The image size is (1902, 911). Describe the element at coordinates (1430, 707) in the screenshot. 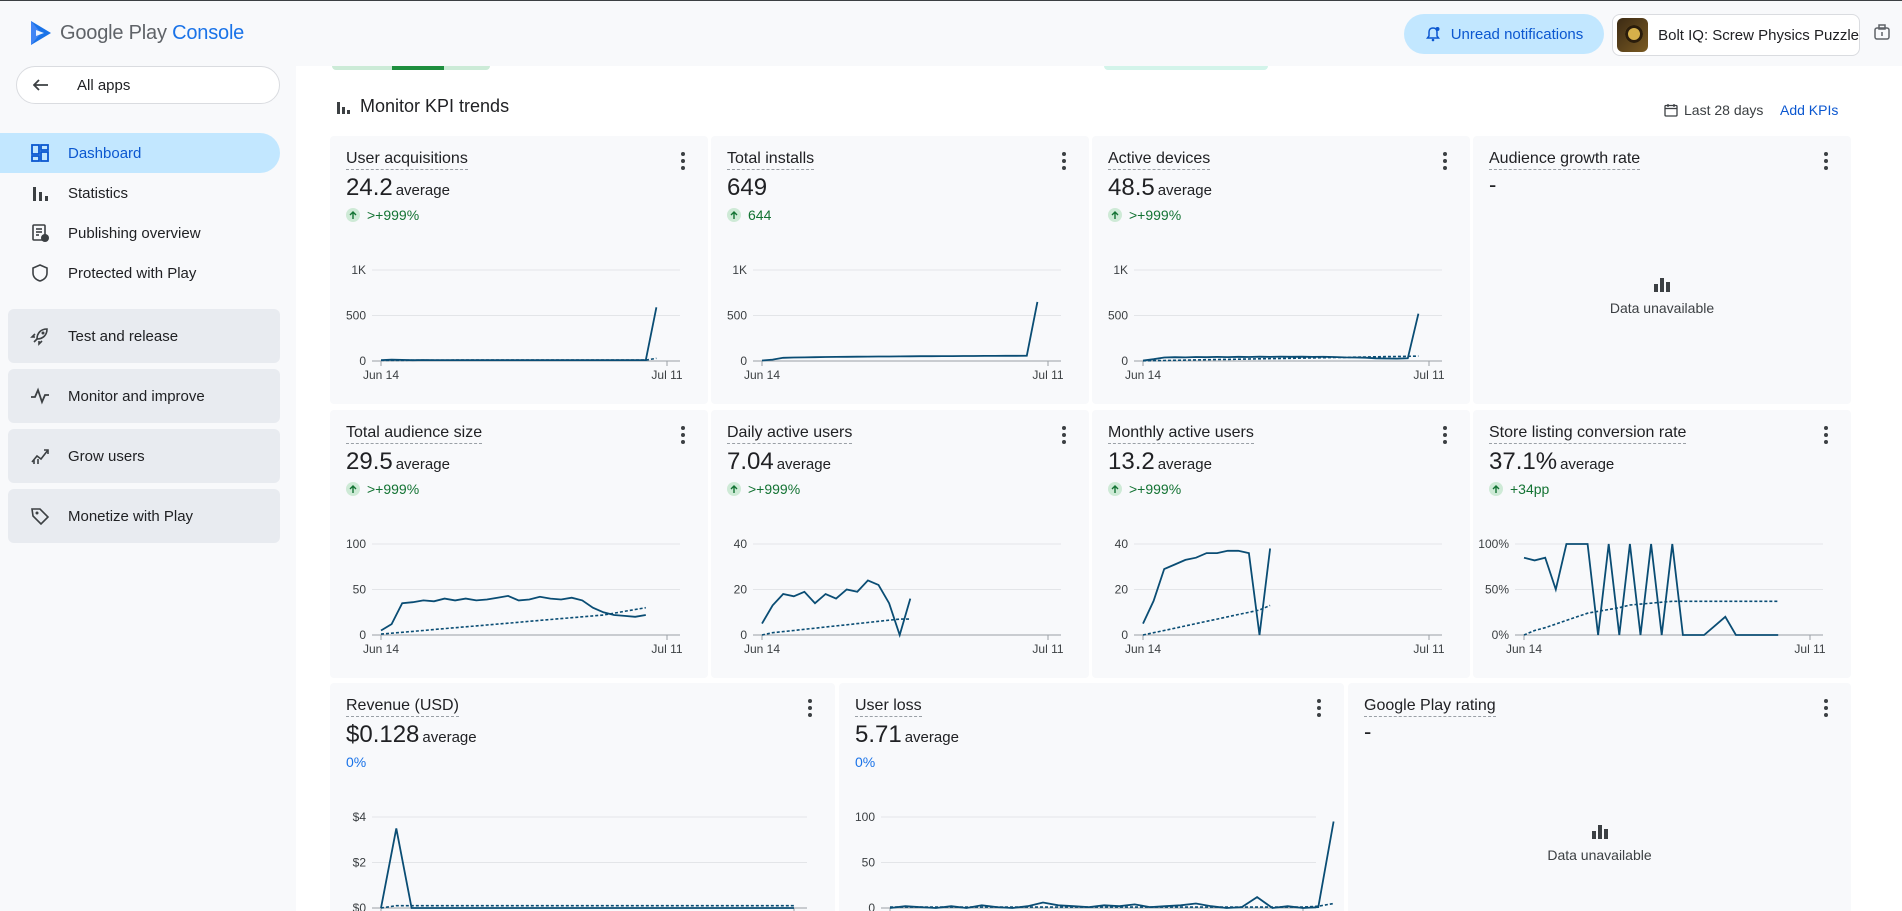

I see `kpi-card-title: Google Play rating` at that location.